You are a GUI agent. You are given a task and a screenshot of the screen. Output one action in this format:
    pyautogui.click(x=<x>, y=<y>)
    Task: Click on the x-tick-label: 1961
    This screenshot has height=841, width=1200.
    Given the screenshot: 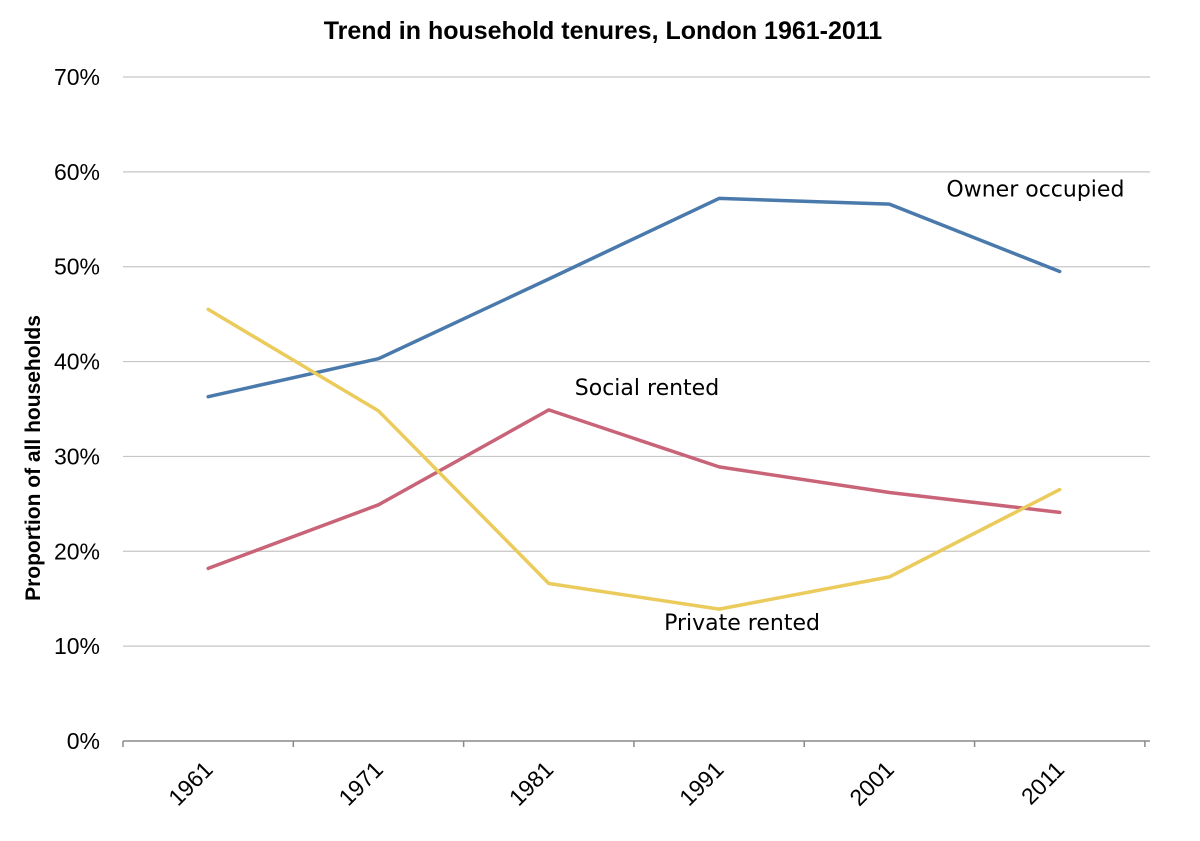 What is the action you would take?
    pyautogui.click(x=190, y=783)
    